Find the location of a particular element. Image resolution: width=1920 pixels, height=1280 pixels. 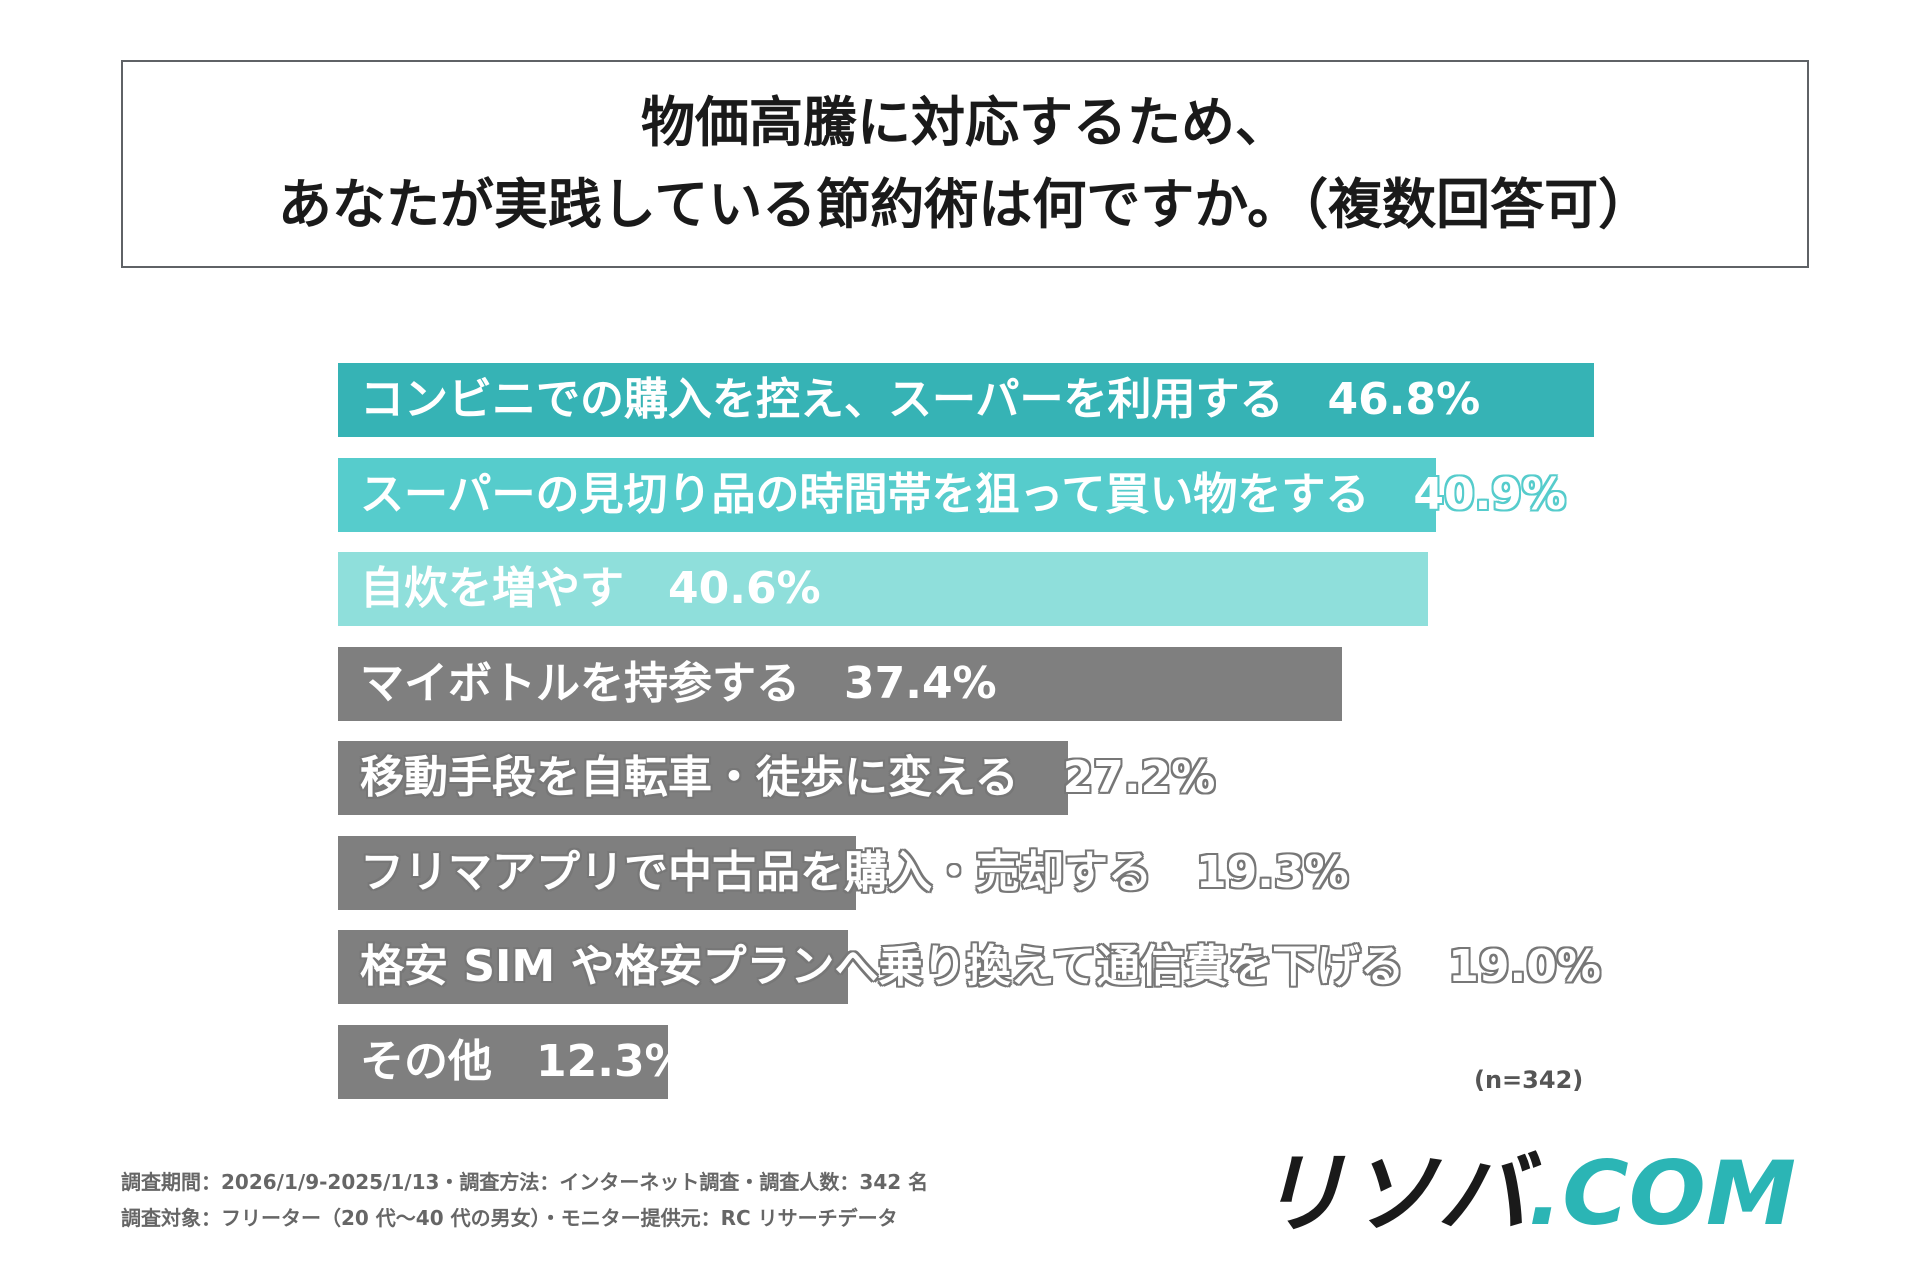

logo-text: リソバ.COM is located at coordinates (1526, 1191).